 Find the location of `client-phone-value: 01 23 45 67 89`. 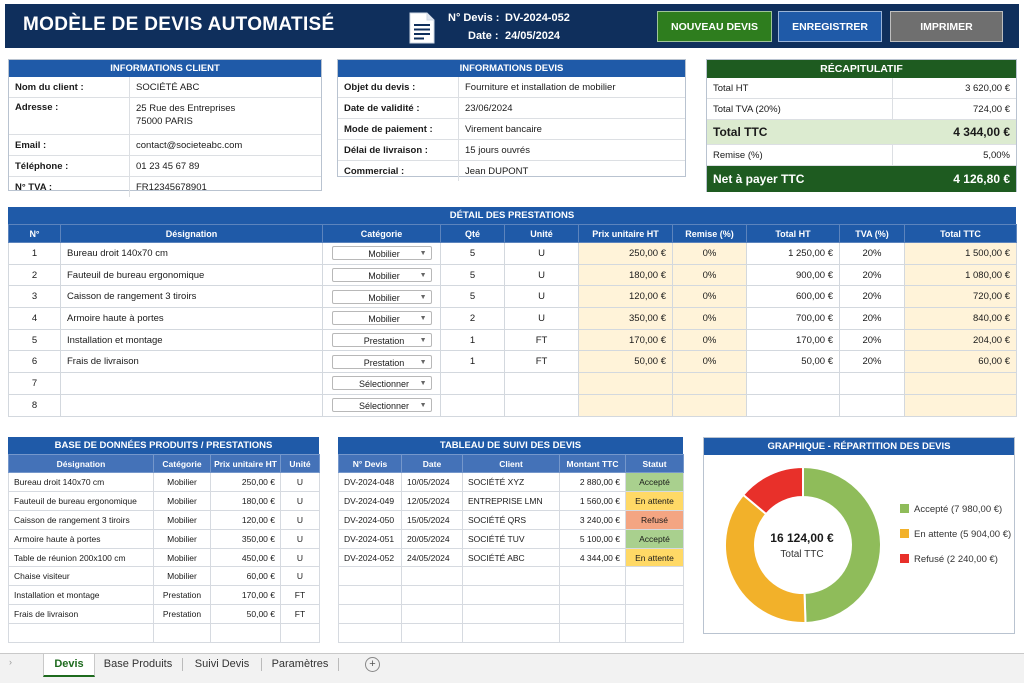

client-phone-value: 01 23 45 67 89 is located at coordinates (225, 166).